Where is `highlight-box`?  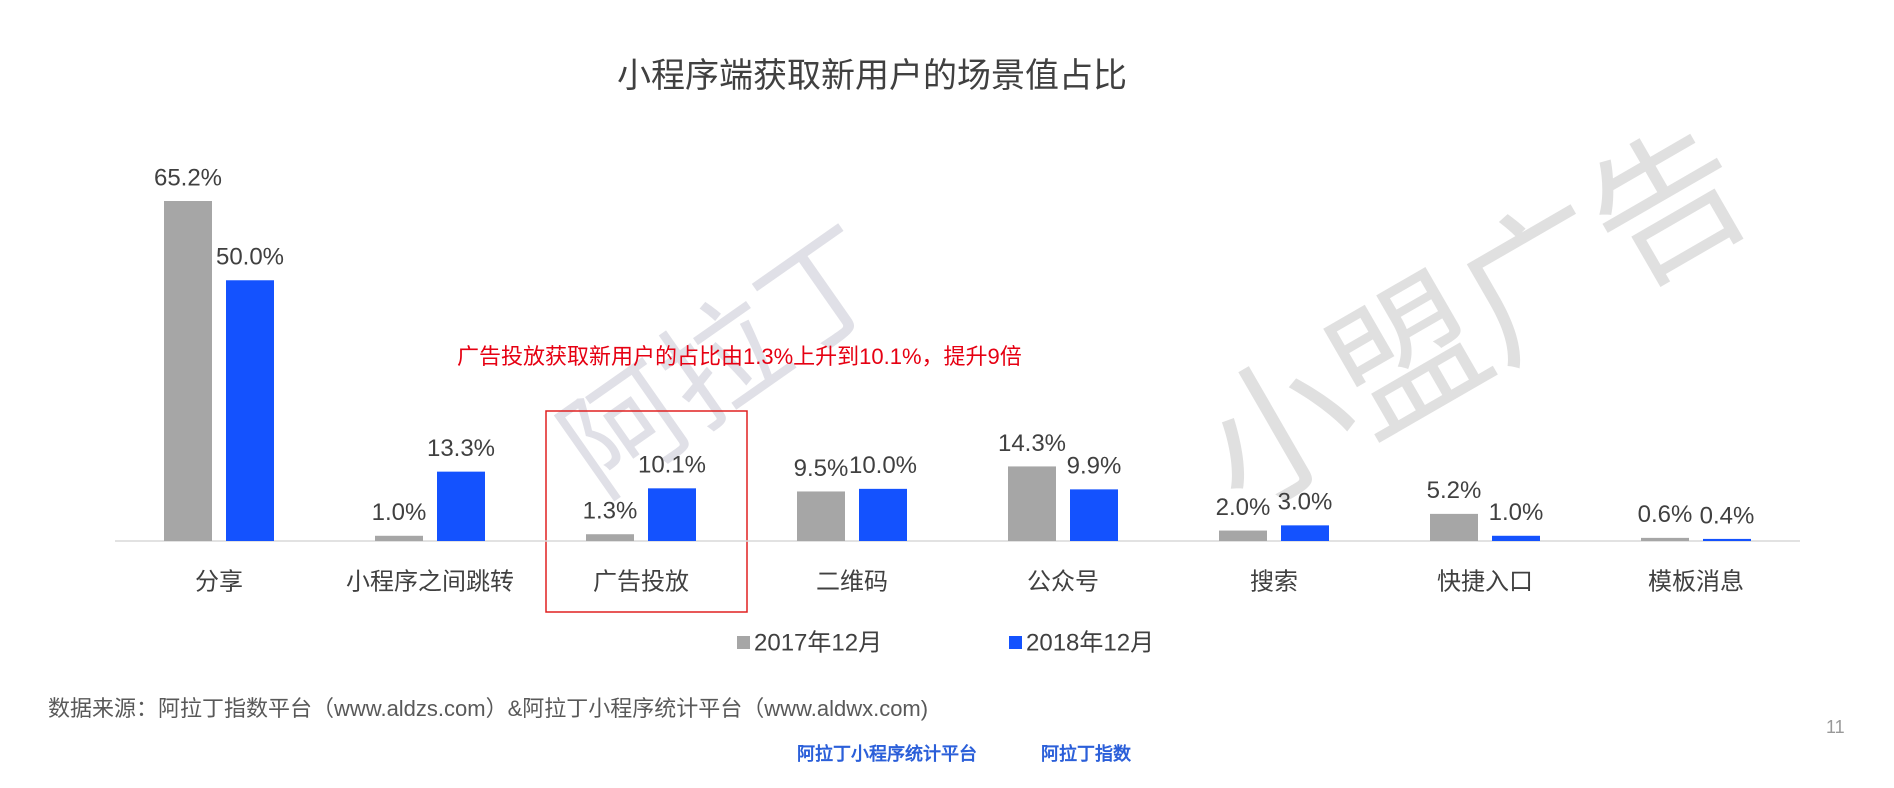
highlight-box is located at coordinates (646, 511).